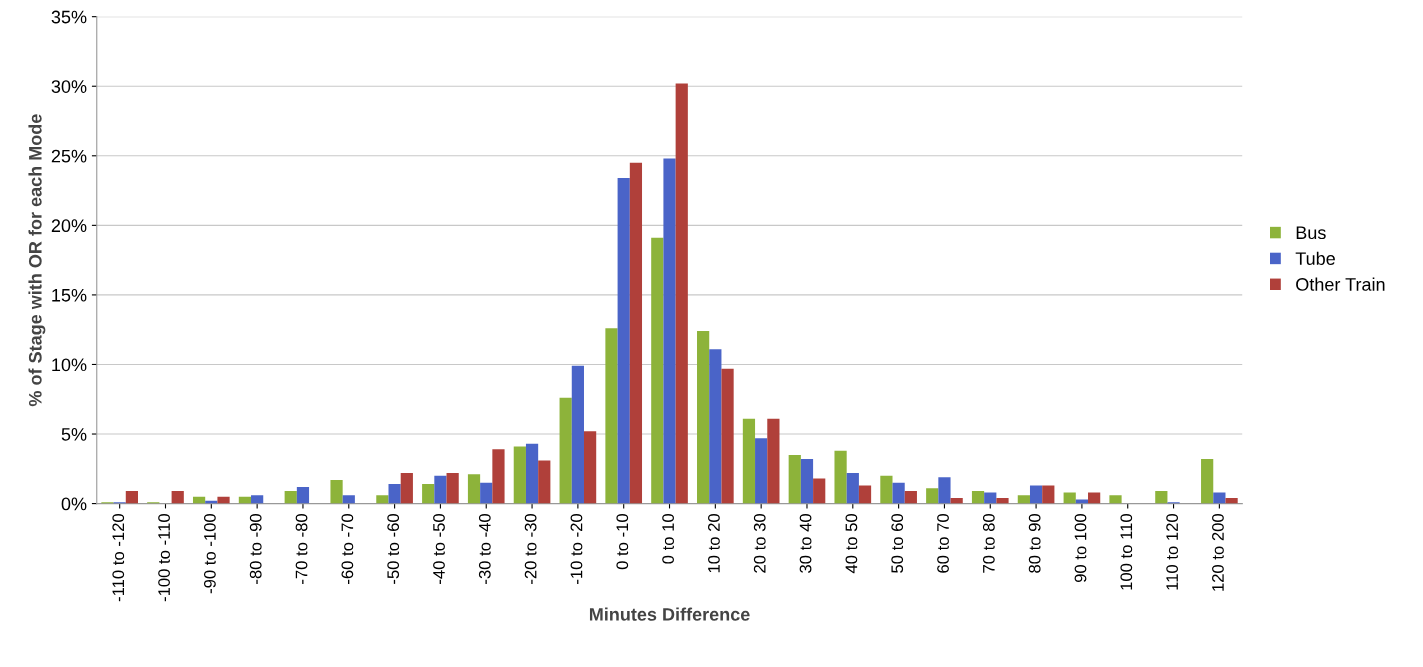 The height and width of the screenshot is (667, 1423). What do you see at coordinates (69, 365) in the screenshot?
I see `y-tick-label: 10%` at bounding box center [69, 365].